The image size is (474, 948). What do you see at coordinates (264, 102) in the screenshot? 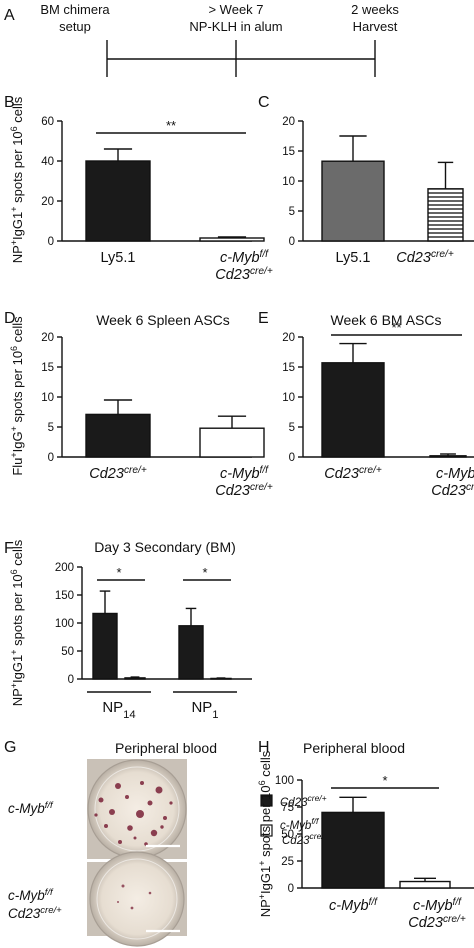
I see `panel-letter-c: C` at bounding box center [264, 102].